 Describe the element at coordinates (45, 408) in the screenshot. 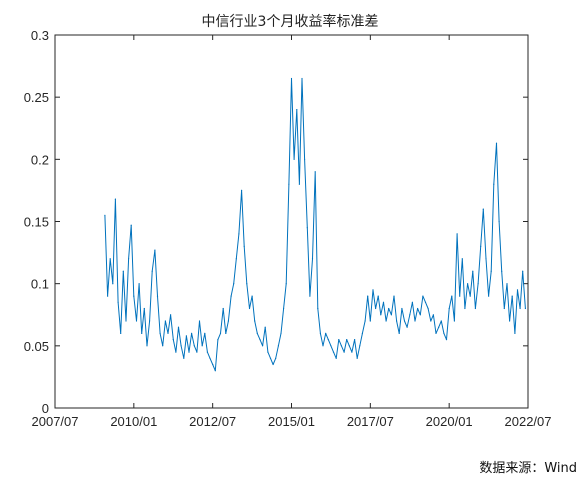

I see `y-tick-label: 0` at that location.